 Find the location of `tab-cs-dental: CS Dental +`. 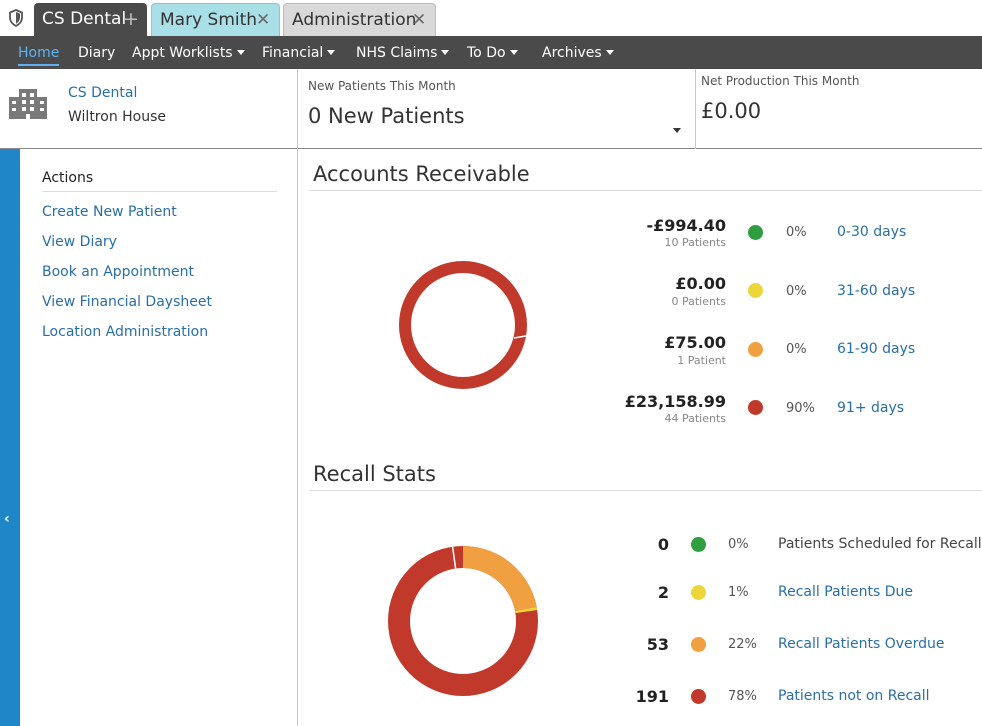

tab-cs-dental: CS Dental + is located at coordinates (90, 19).